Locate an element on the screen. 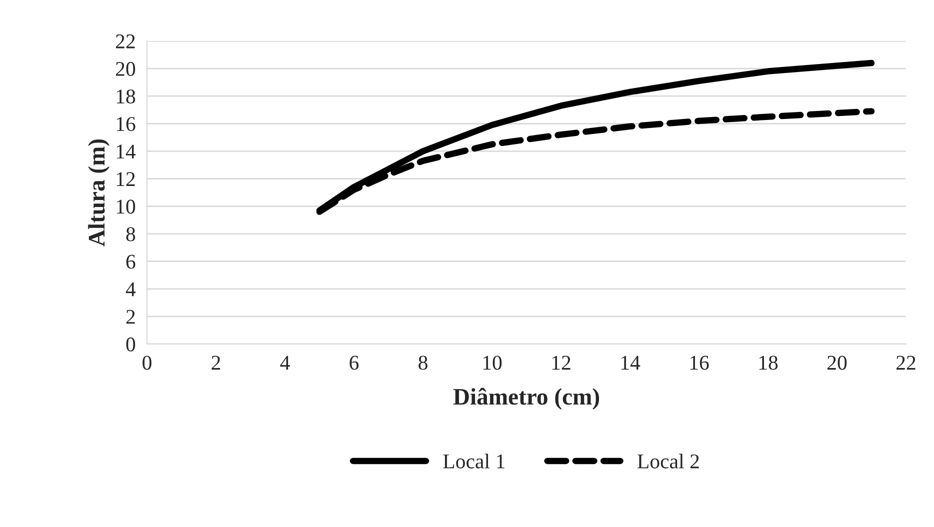 The image size is (934, 527). y-tick-label: 0 is located at coordinates (131, 344).